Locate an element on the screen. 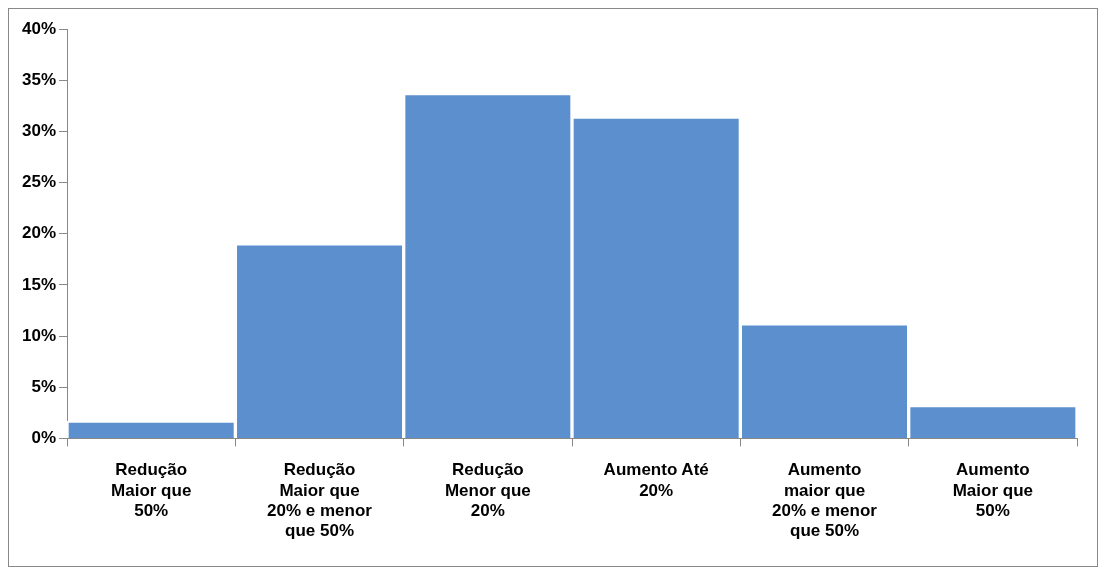 This screenshot has height=577, width=1108. x-tick-label: Aumento maior que 20% e menor que 50% is located at coordinates (825, 500).